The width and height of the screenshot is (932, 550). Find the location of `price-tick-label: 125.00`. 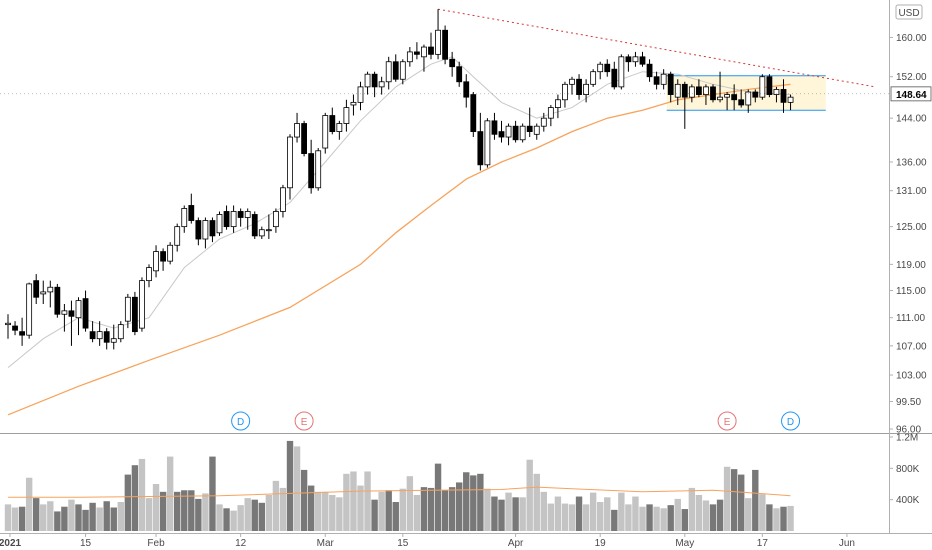

price-tick-label: 125.00 is located at coordinates (911, 227).